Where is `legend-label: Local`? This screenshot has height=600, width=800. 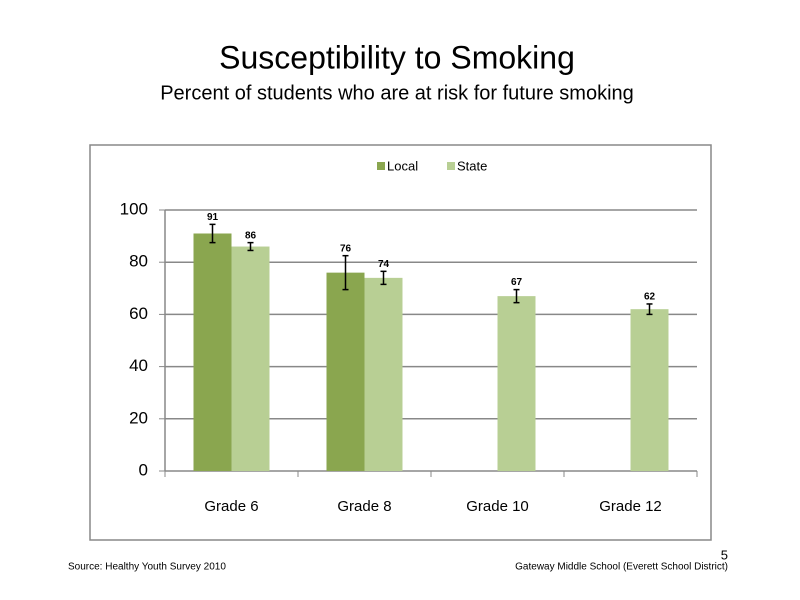 legend-label: Local is located at coordinates (402, 165).